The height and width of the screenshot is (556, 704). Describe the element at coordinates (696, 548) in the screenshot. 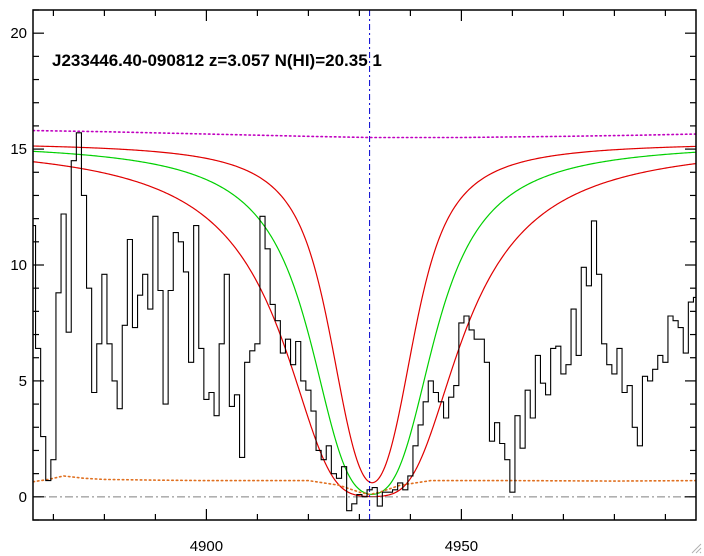

I see `resize-grip-icon` at that location.